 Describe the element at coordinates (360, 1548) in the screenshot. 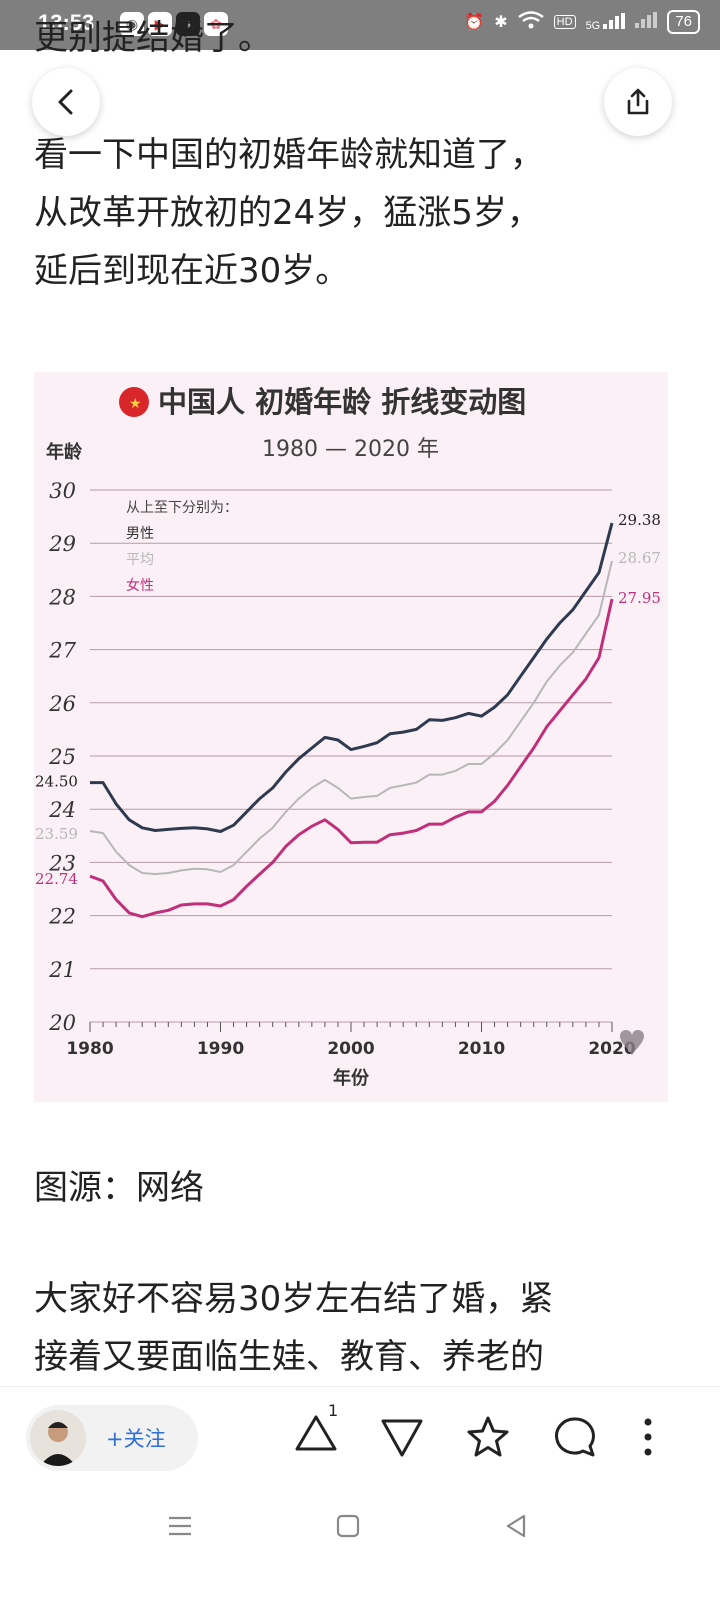

I see `system-nav-bar` at that location.